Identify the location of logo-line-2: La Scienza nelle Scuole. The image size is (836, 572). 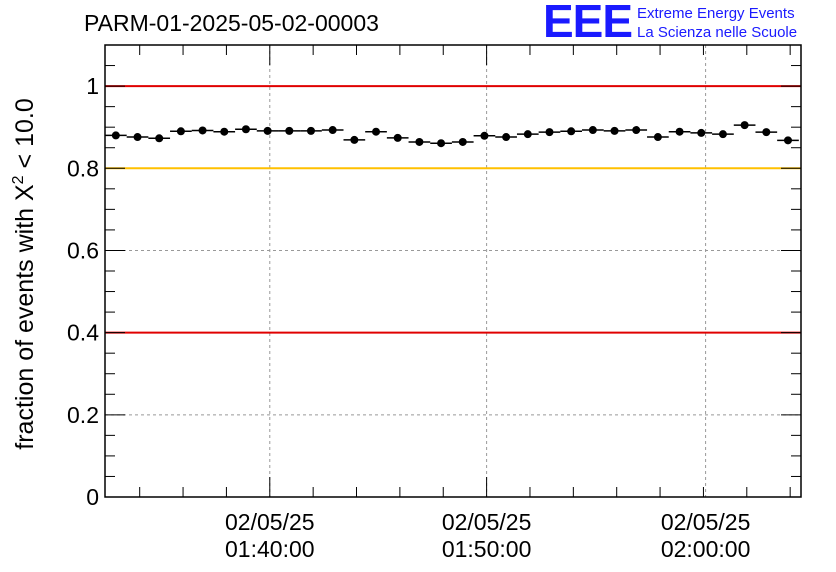
(717, 32).